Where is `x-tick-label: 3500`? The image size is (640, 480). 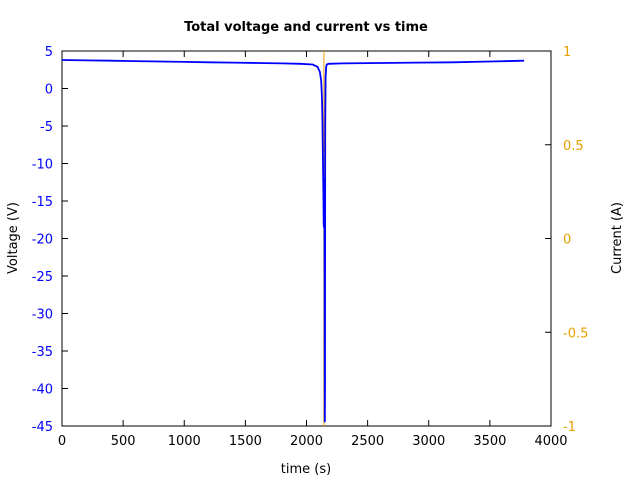 x-tick-label: 3500 is located at coordinates (489, 441).